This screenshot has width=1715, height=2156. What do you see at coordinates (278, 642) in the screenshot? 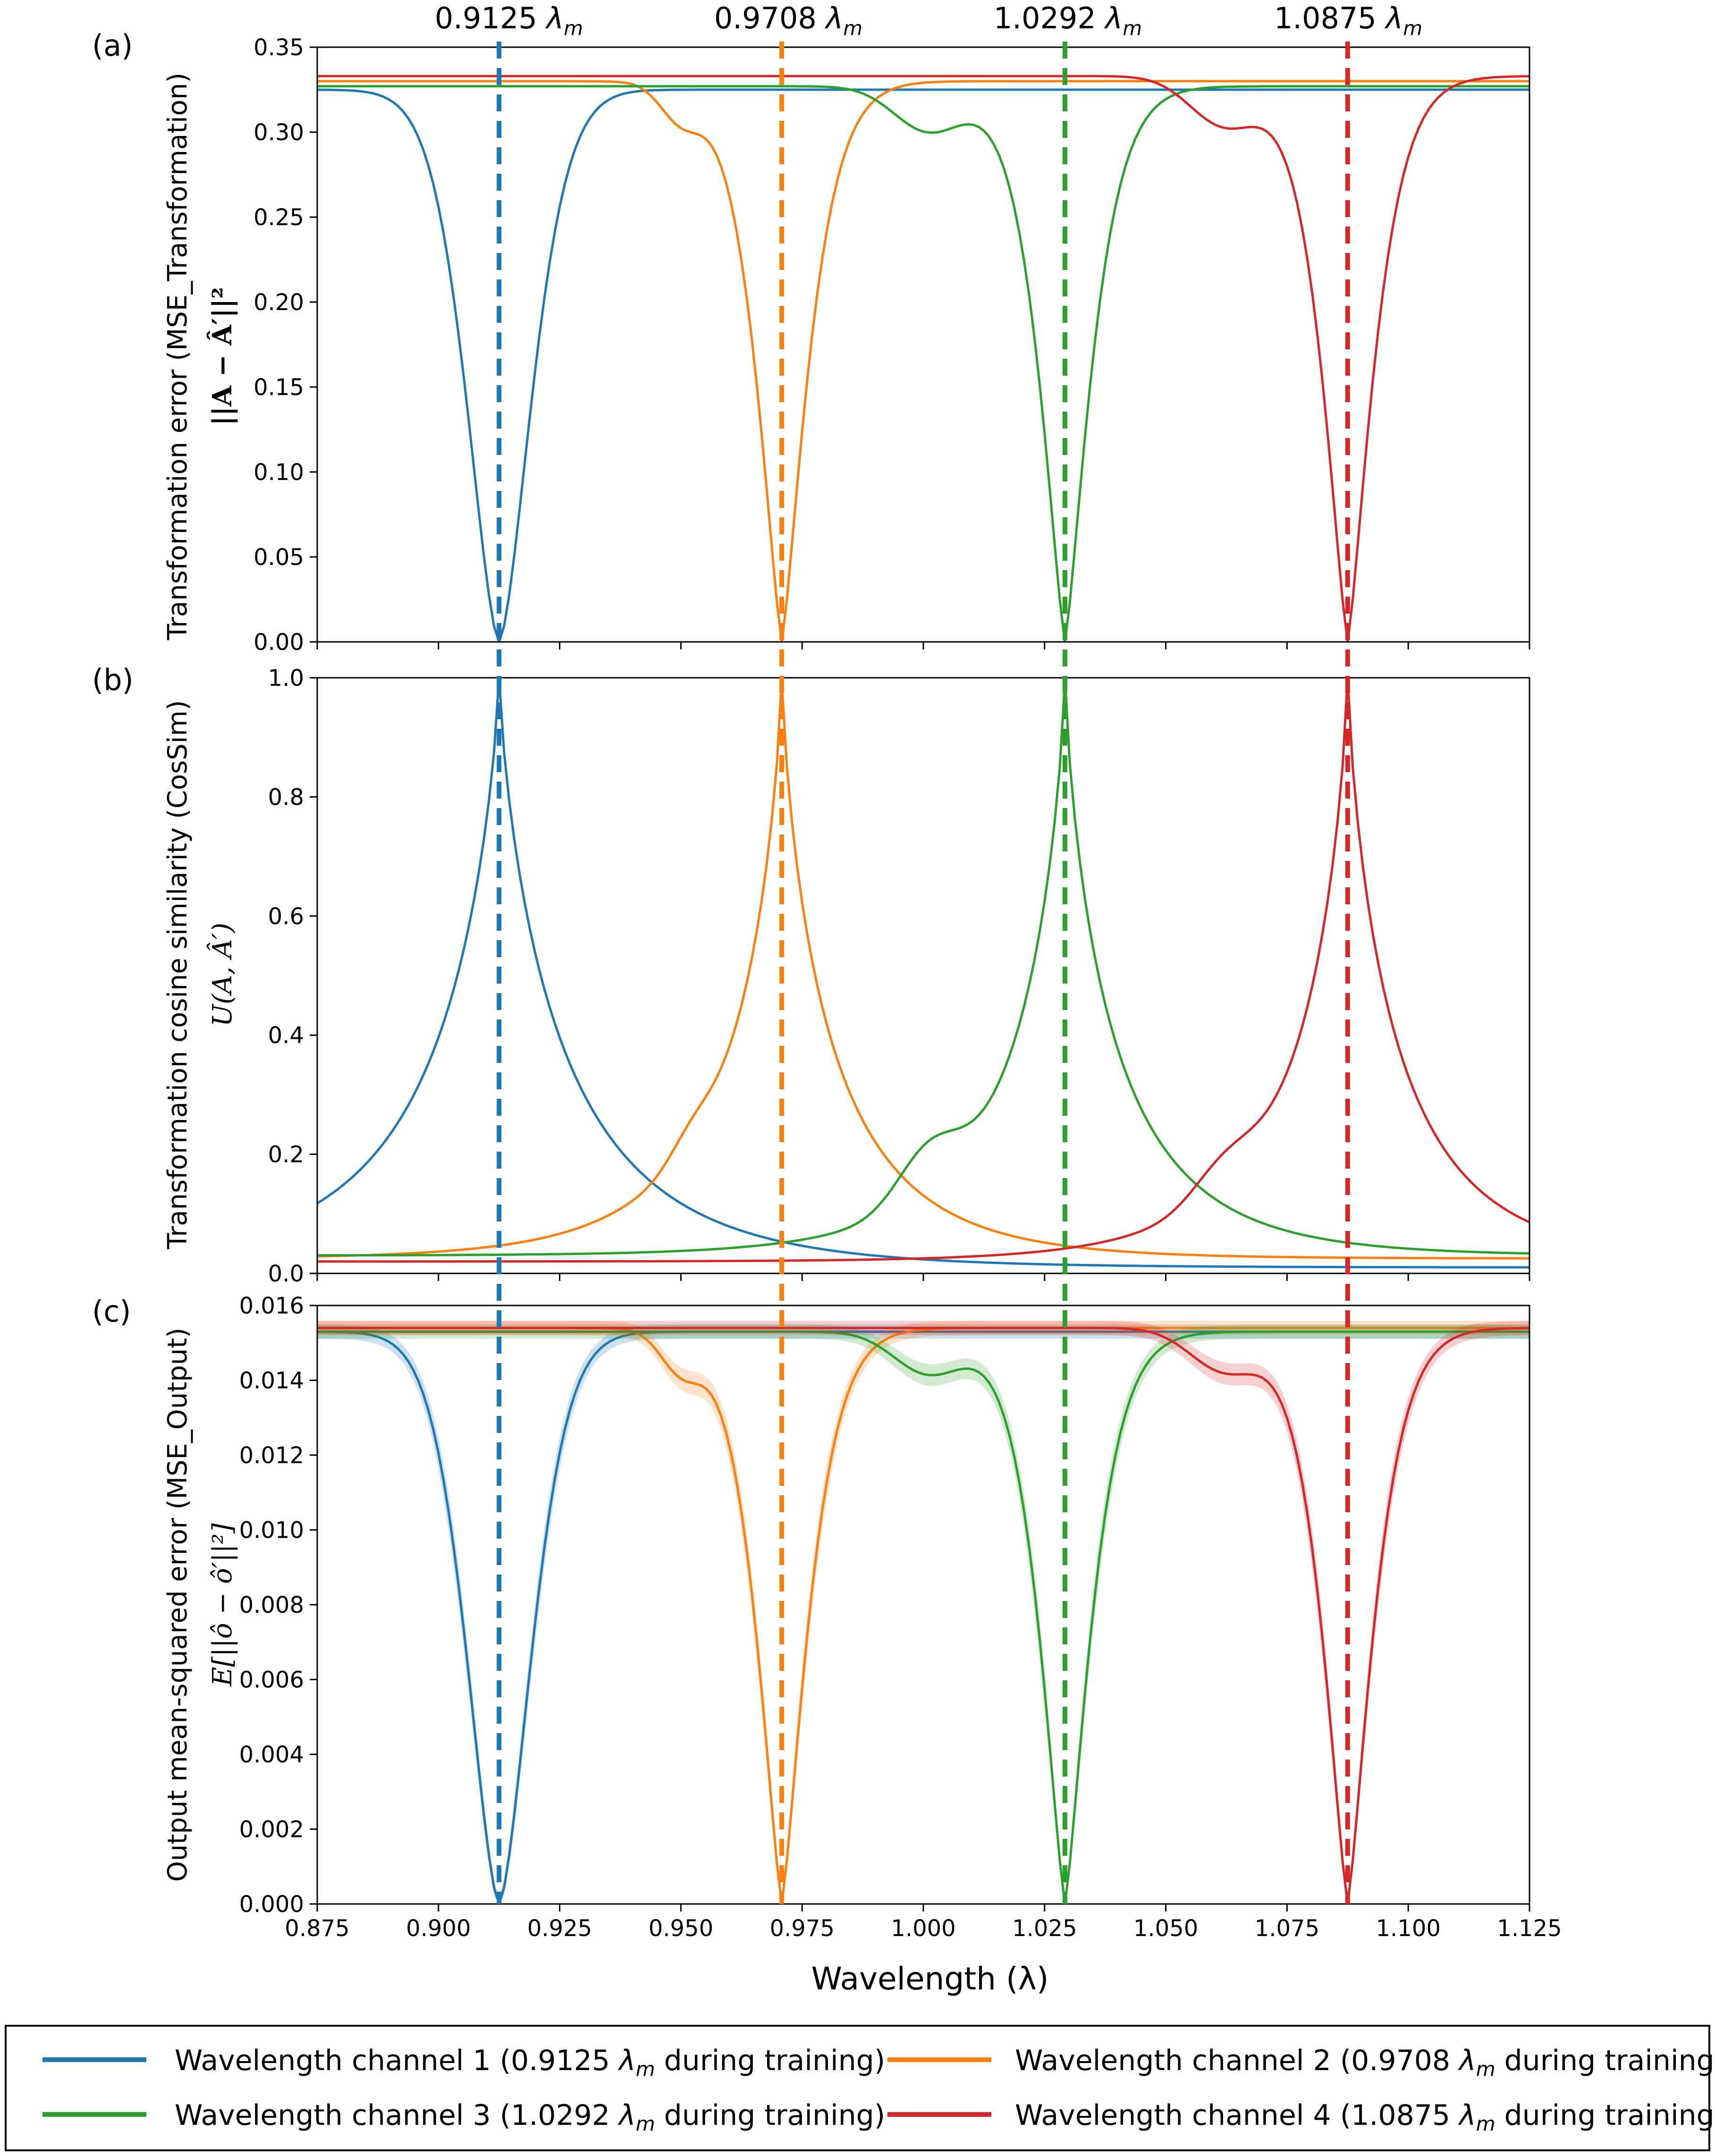
I see `y-tick-label: 0.00` at bounding box center [278, 642].